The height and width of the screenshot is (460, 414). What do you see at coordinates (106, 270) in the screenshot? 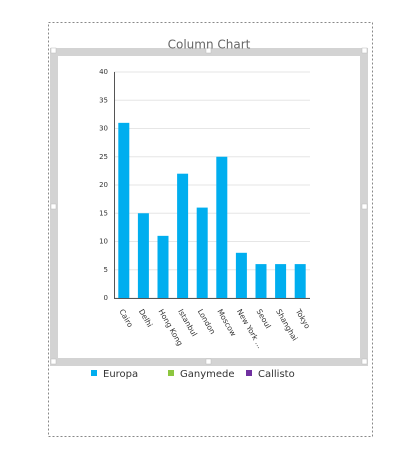
I see `y-tick-label: 5` at bounding box center [106, 270].